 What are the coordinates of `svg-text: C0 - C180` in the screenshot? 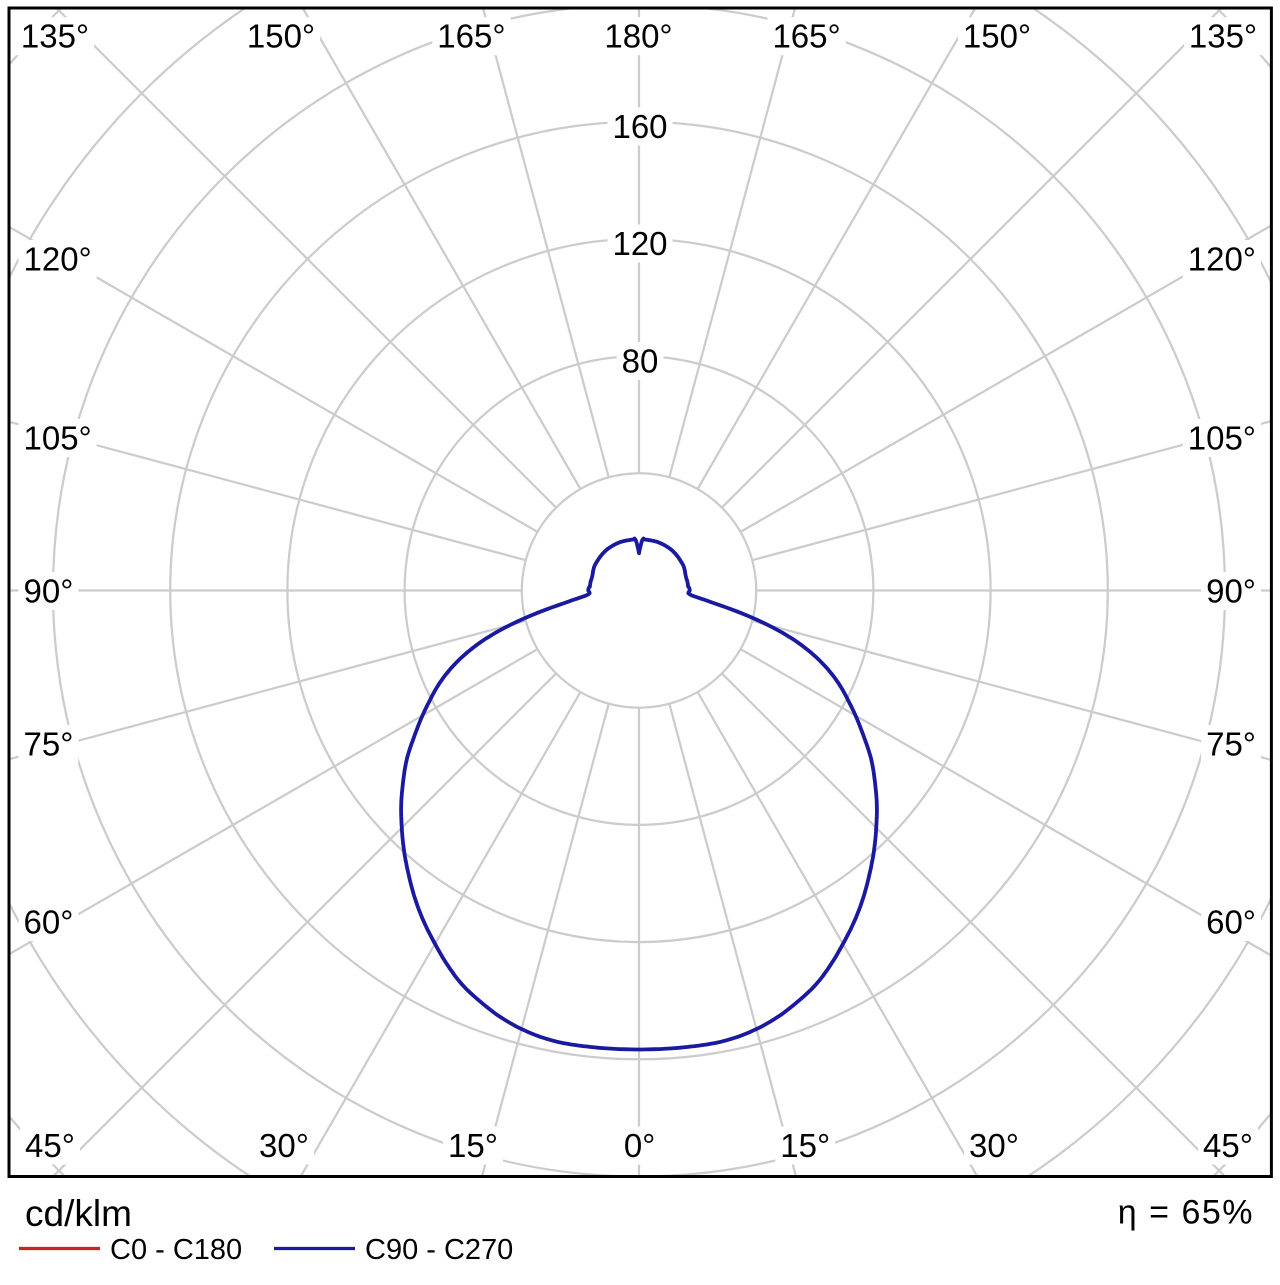 It's located at (176, 1250).